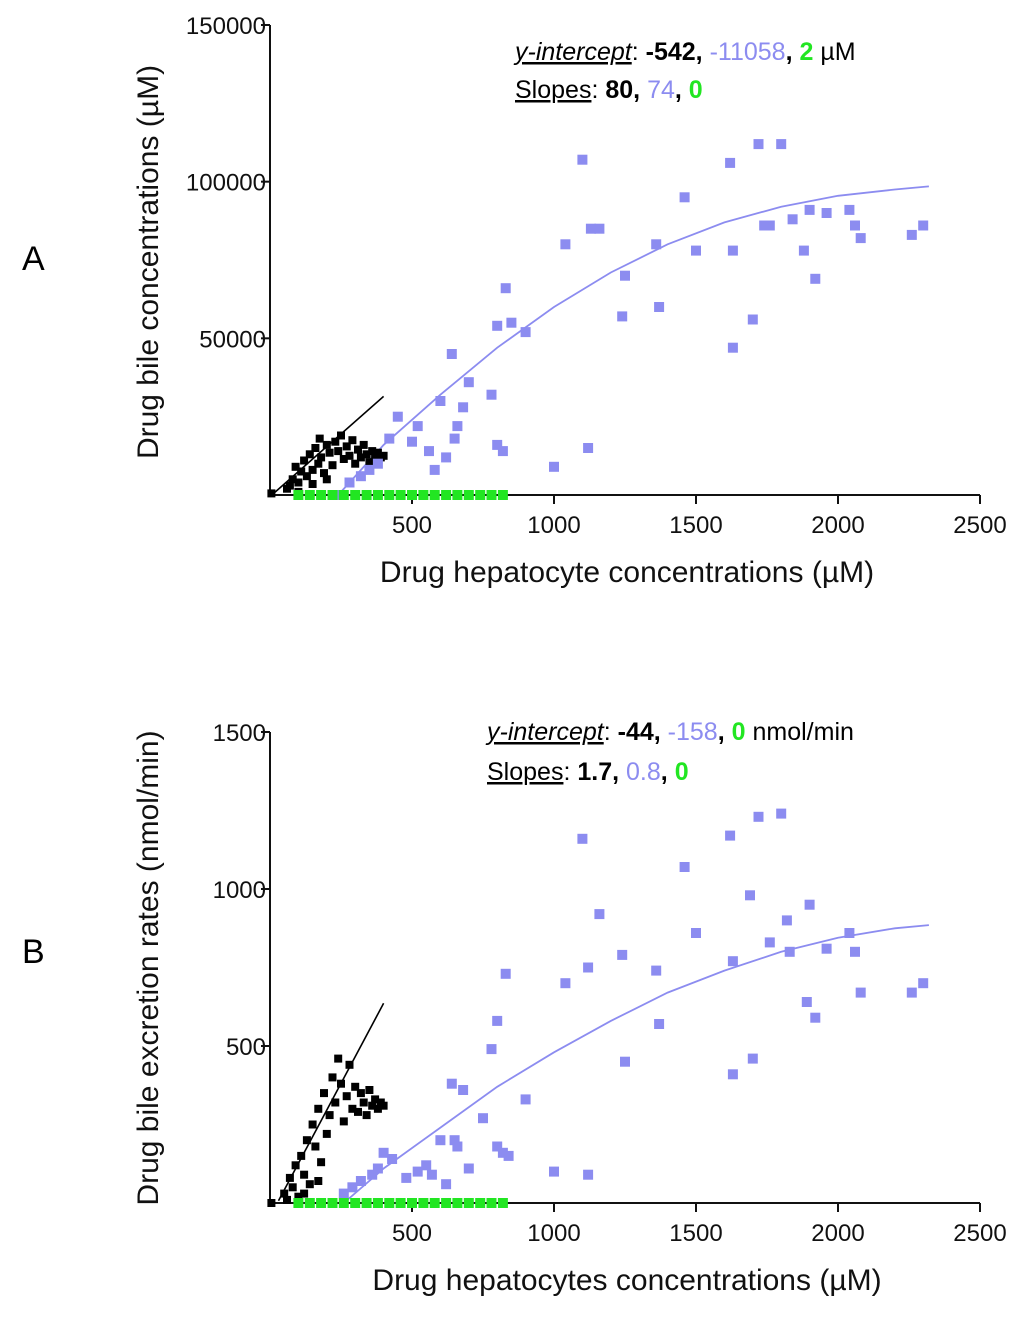 The width and height of the screenshot is (1024, 1326). I want to click on y-tick-label: 100000, so click(226, 183).